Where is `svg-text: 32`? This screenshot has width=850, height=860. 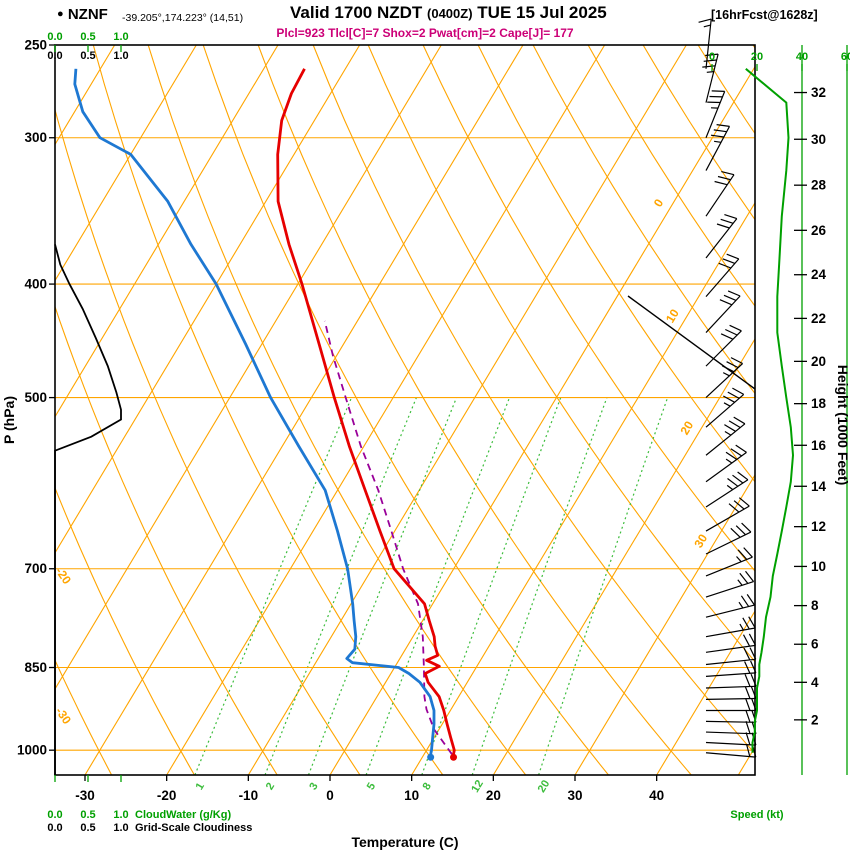
svg-text: 32 is located at coordinates (818, 92).